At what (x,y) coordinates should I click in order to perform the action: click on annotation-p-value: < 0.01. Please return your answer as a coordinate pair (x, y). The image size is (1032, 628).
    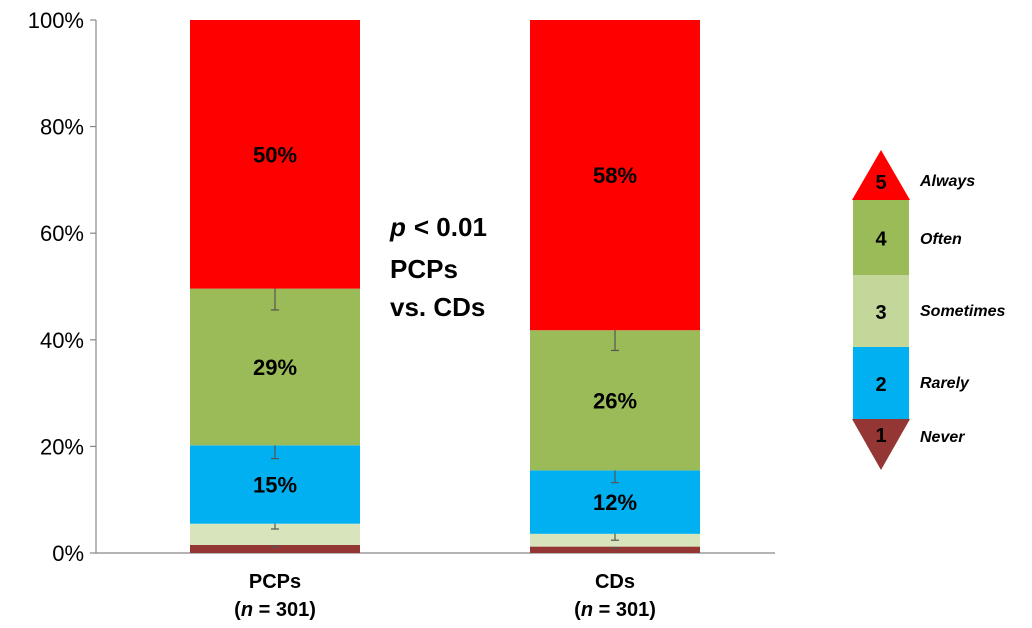
    Looking at the image, I should click on (450, 227).